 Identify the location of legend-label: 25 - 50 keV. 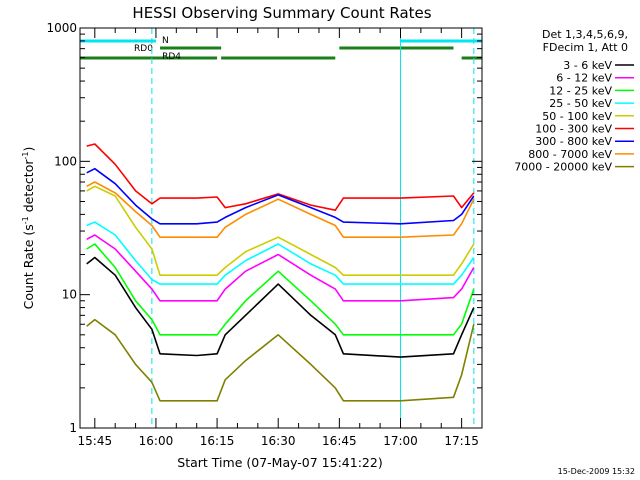
(580, 103).